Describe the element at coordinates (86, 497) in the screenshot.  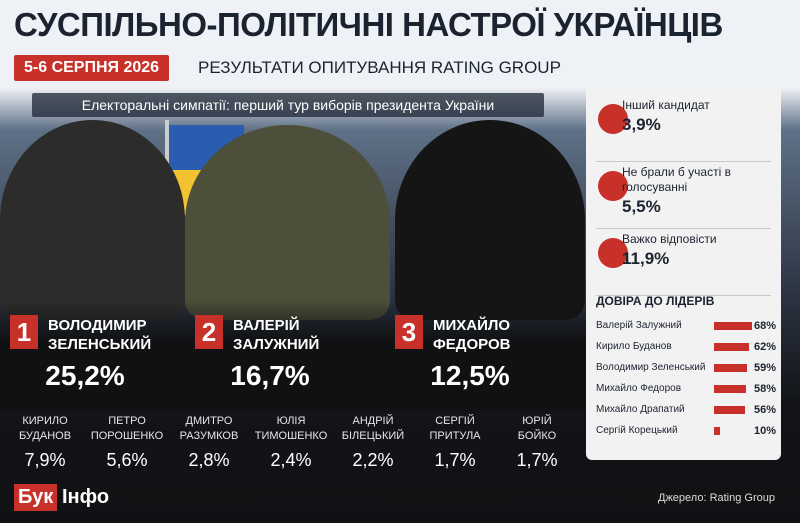
I see `logo: Інфо` at that location.